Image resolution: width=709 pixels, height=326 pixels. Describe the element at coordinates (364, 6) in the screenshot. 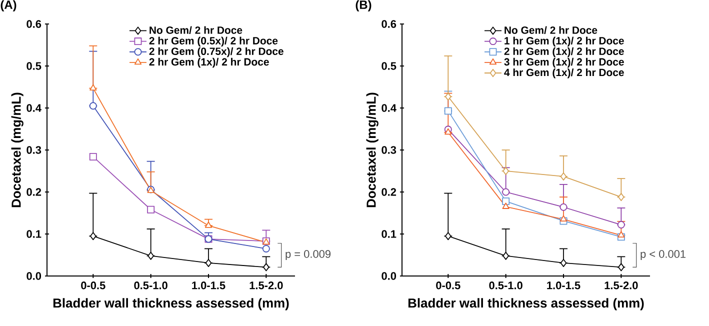

I see `chart-title: (B)` at that location.